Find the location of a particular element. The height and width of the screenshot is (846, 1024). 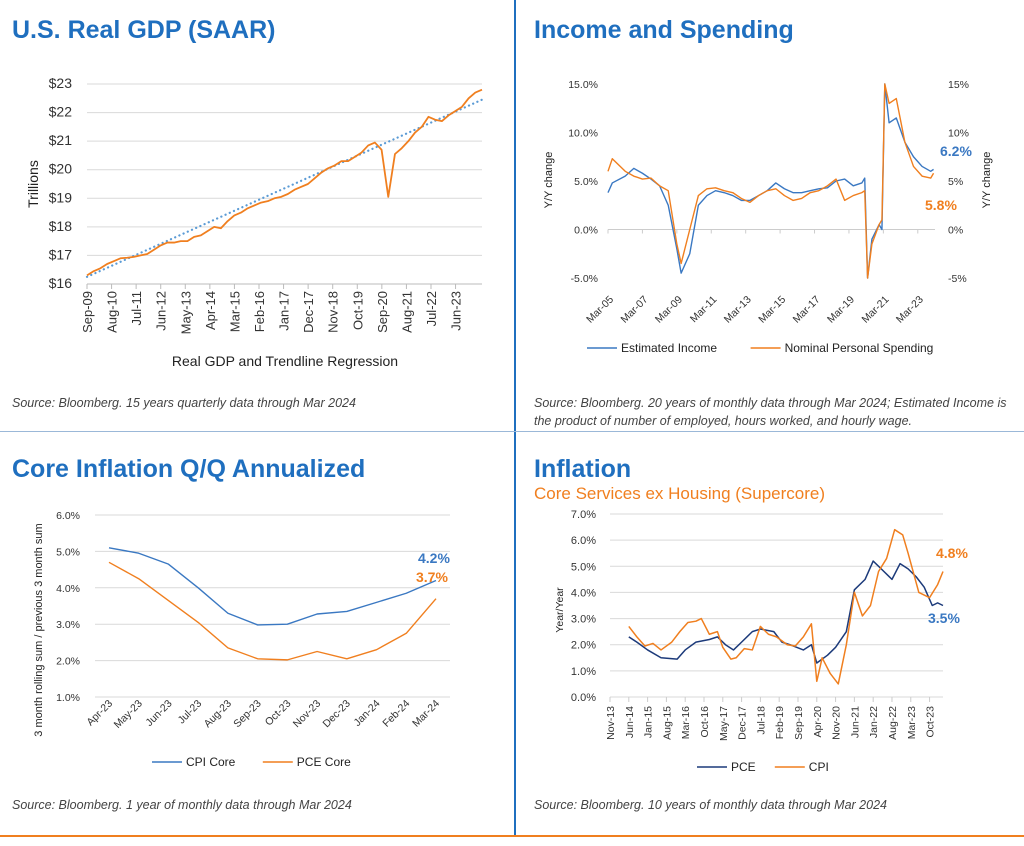

gdp-x-tick-label: Jan-17 is located at coordinates (284, 311).